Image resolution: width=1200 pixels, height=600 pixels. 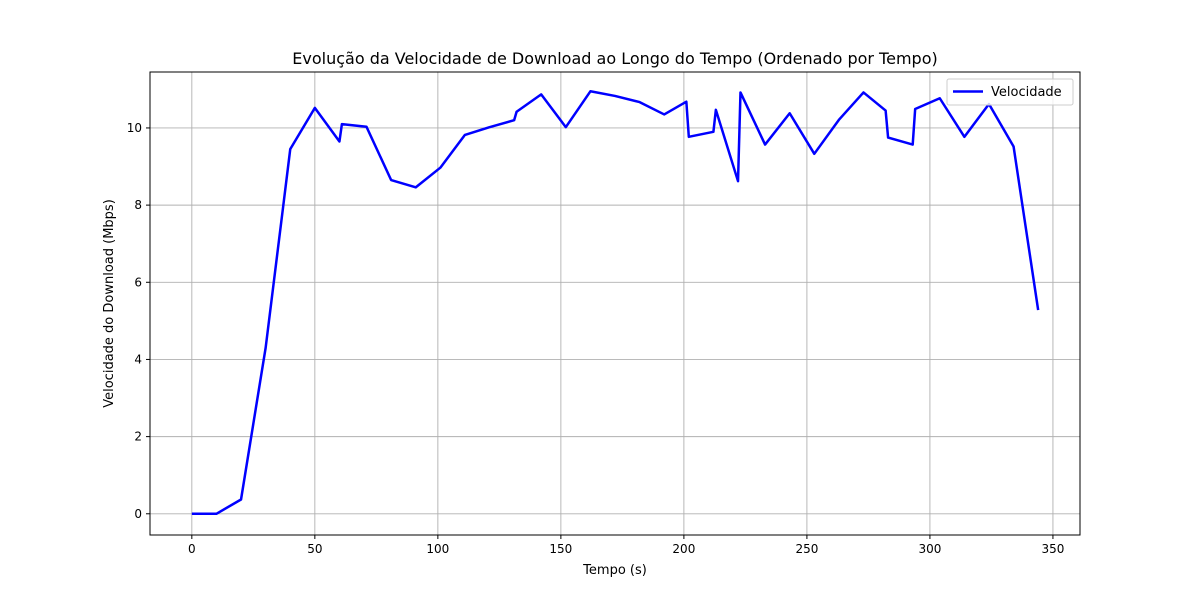 What do you see at coordinates (683, 549) in the screenshot?
I see `x-tick-label: 200` at bounding box center [683, 549].